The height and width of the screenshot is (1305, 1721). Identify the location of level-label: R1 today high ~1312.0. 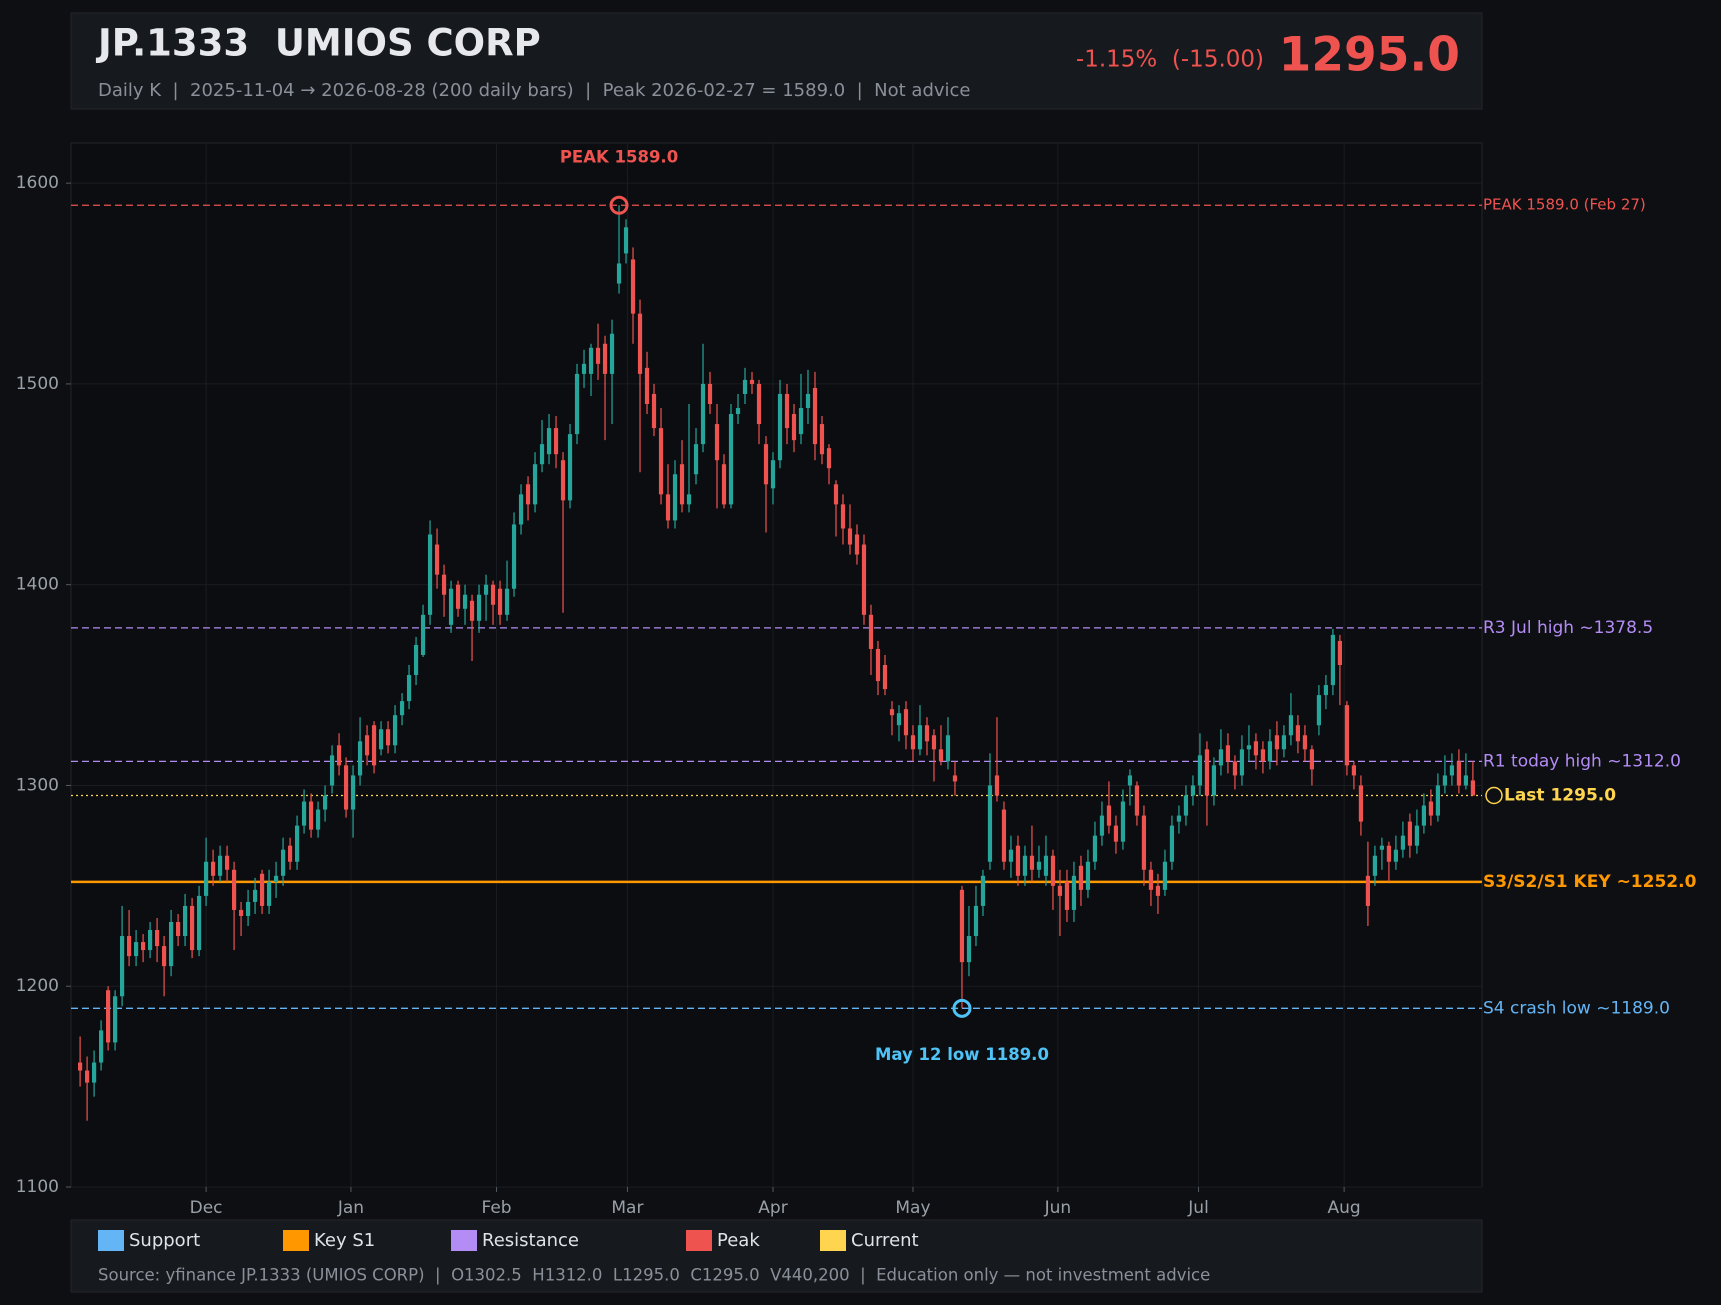
(1582, 761).